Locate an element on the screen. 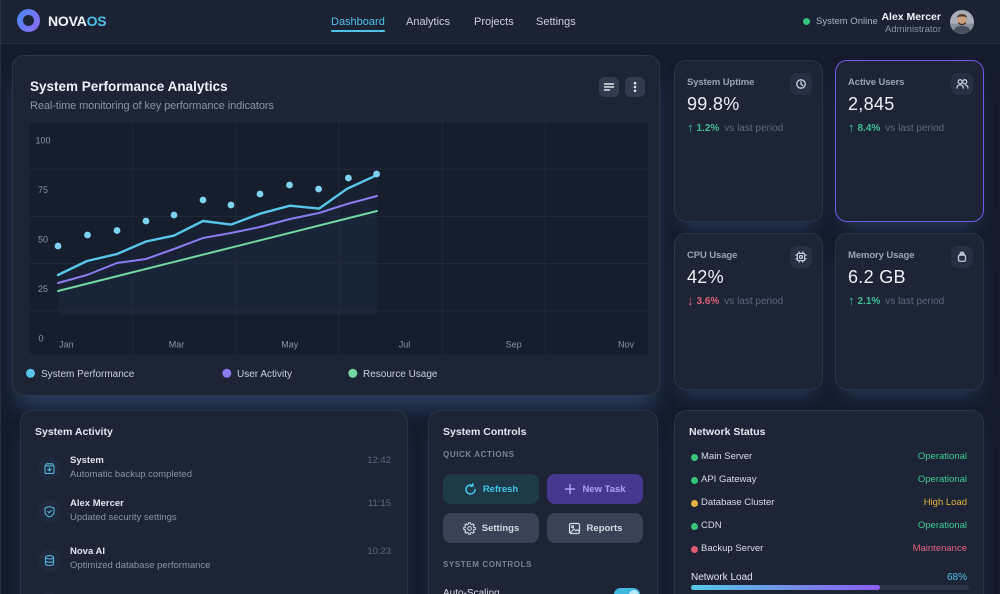 The width and height of the screenshot is (1000, 594). svg-text: Resource Usage is located at coordinates (400, 374).